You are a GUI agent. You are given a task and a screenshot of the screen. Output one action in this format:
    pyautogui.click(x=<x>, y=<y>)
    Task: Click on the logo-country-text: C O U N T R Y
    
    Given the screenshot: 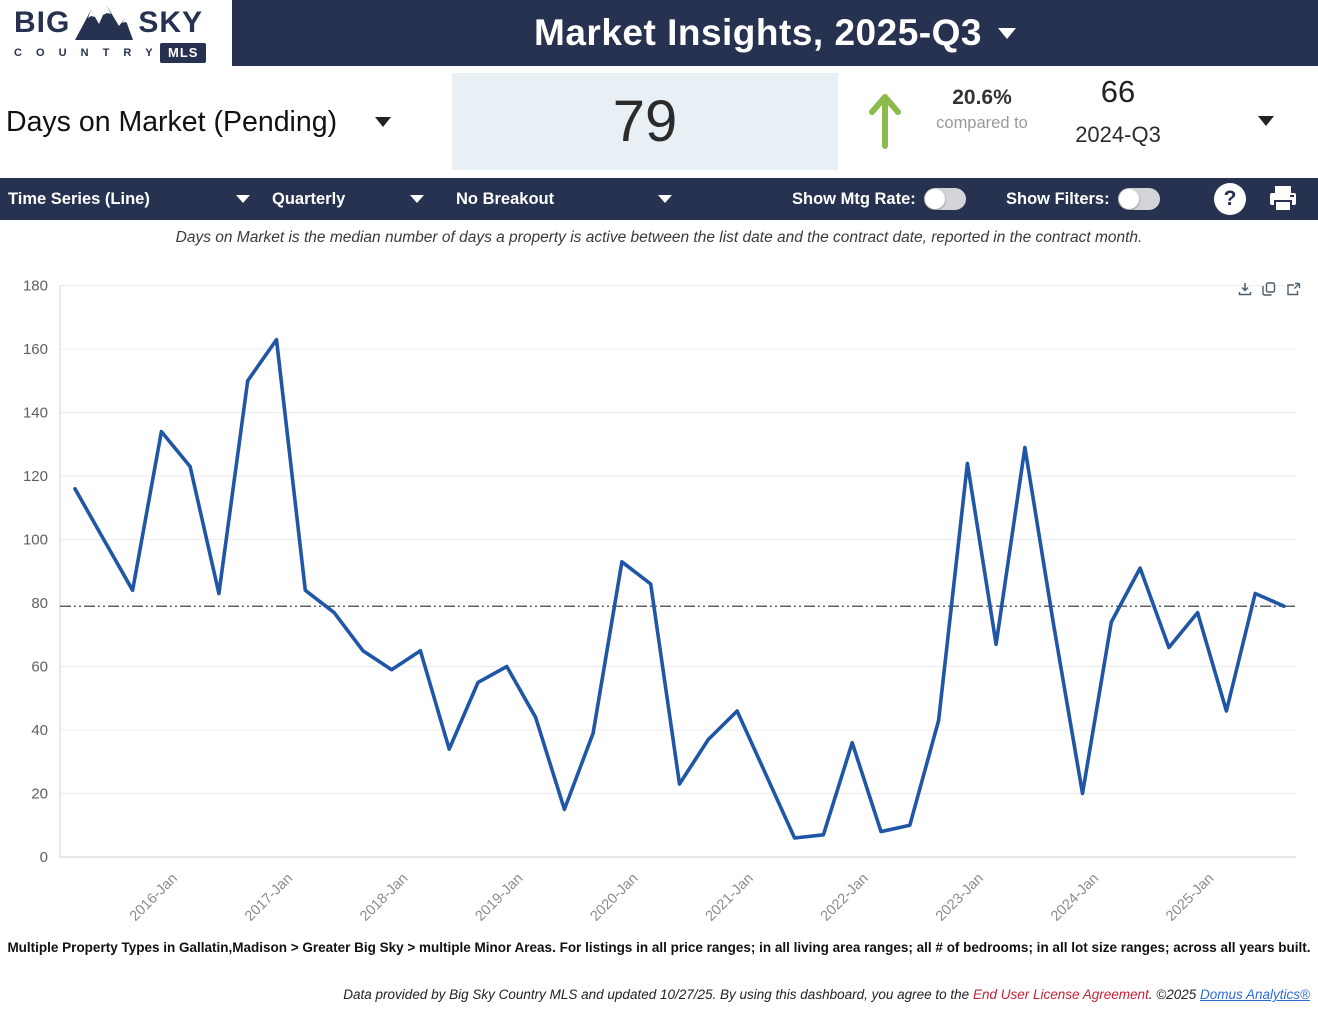 What is the action you would take?
    pyautogui.click(x=86, y=52)
    